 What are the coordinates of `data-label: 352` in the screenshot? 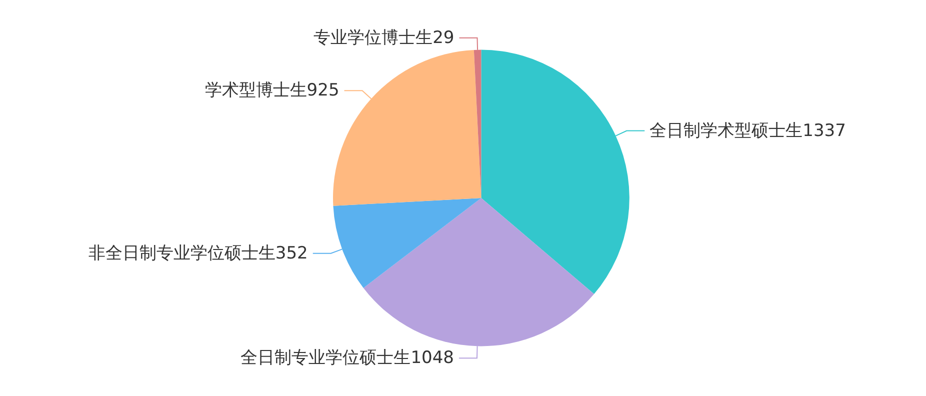 It's located at (291, 253).